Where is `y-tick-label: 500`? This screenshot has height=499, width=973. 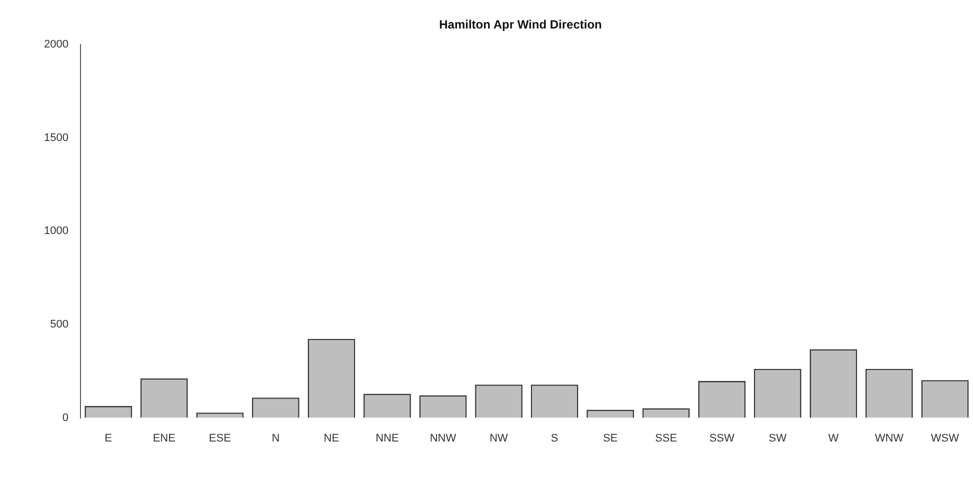 y-tick-label: 500 is located at coordinates (59, 324).